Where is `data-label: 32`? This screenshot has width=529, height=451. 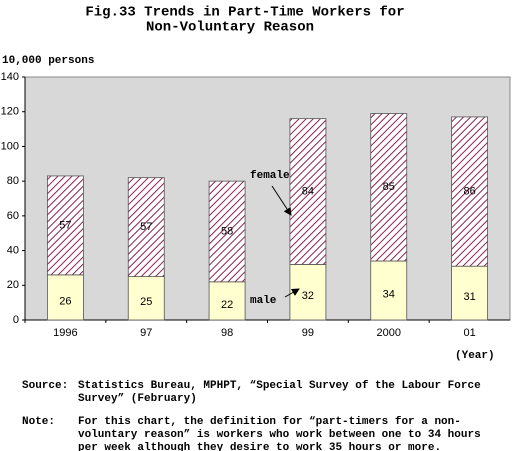 data-label: 32 is located at coordinates (308, 296).